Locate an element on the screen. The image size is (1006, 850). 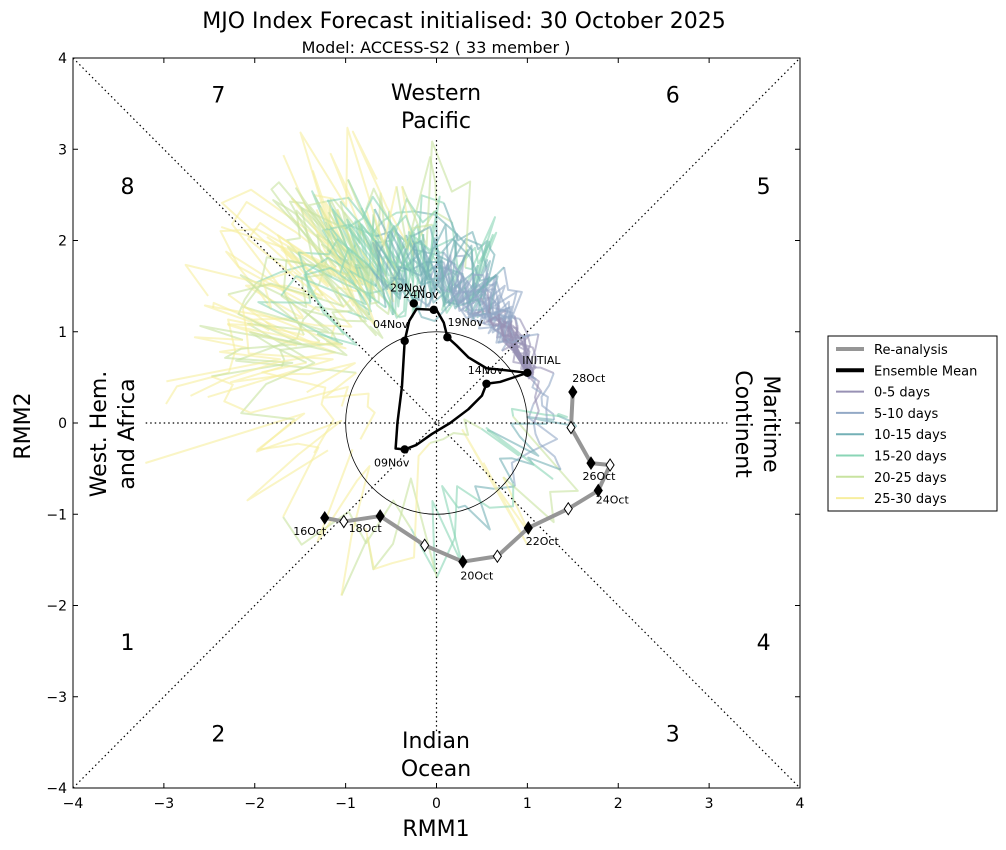
ensemble-mean-date-label: 14Nov is located at coordinates (486, 370).